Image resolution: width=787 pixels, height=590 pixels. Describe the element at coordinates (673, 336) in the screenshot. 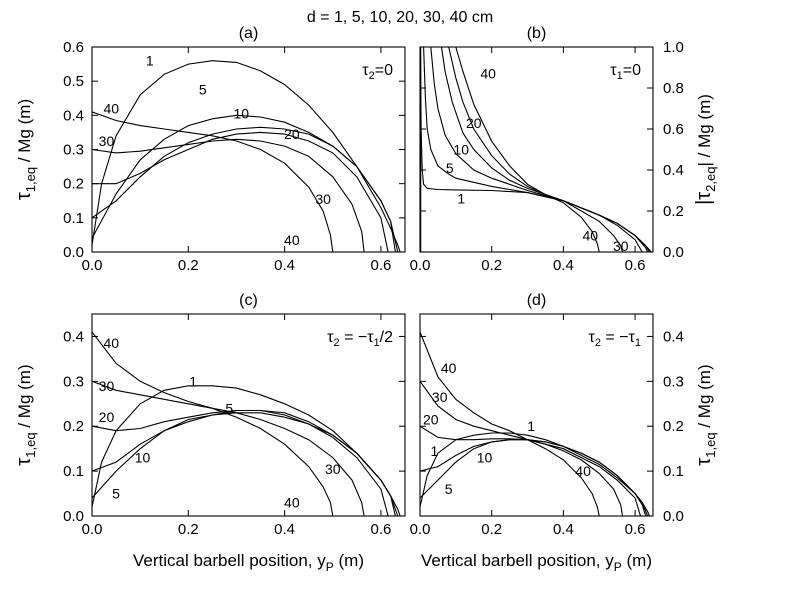

I see `panel-3-ytick-label: 0.4` at that location.